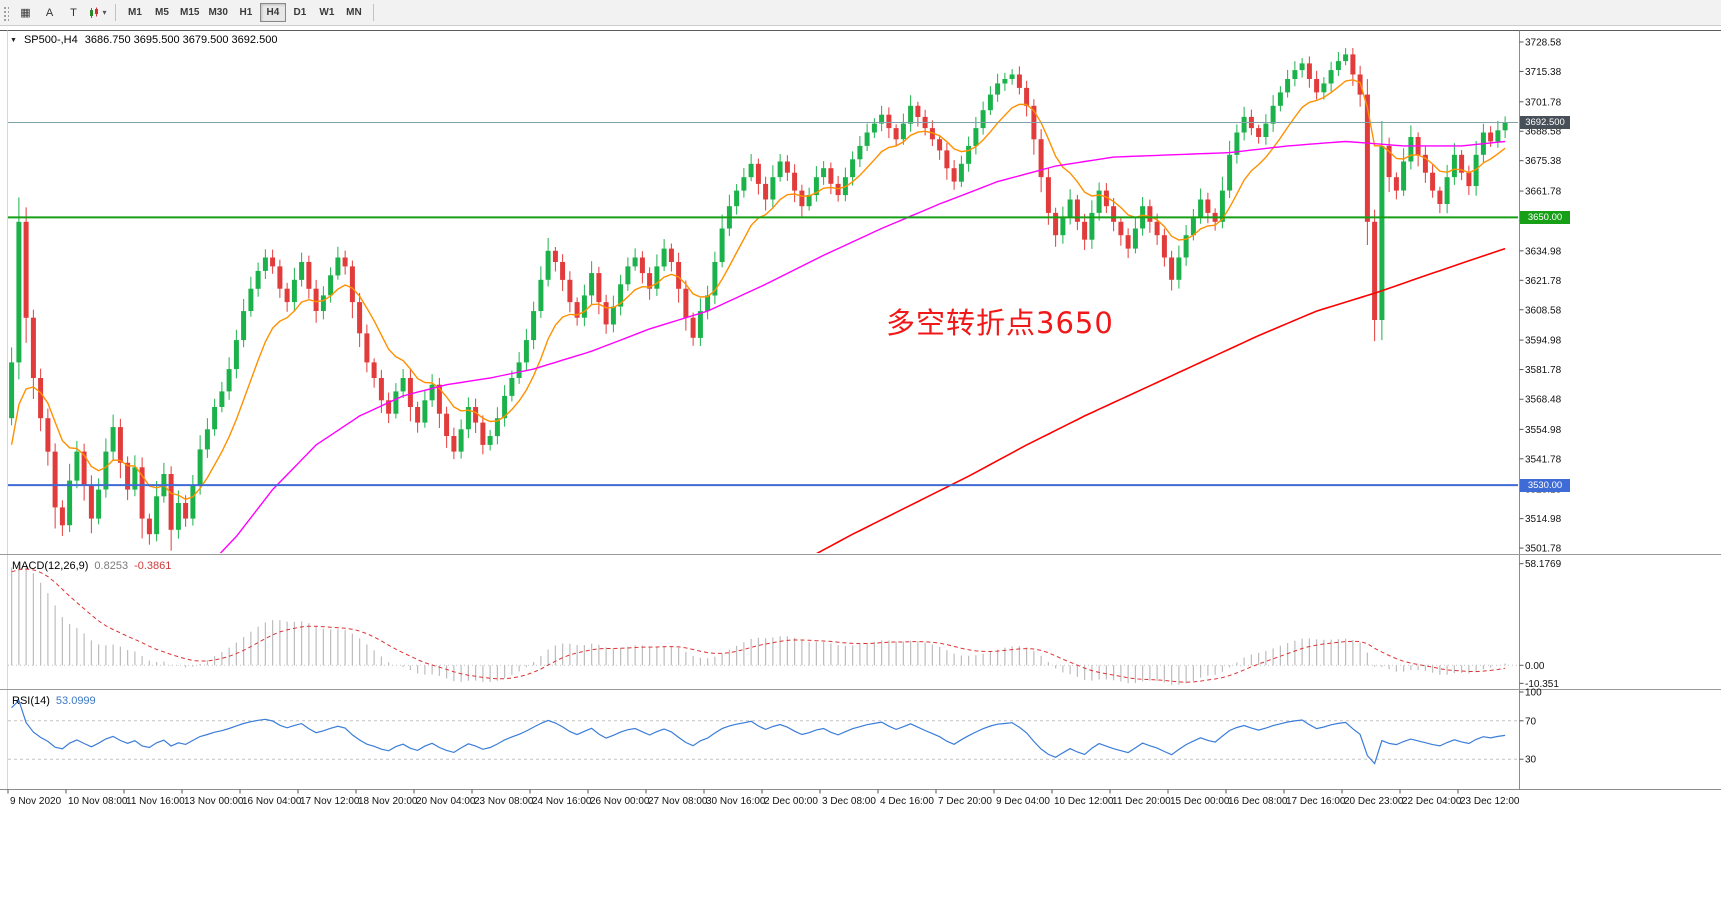 The height and width of the screenshot is (897, 1721). What do you see at coordinates (1316, 801) in the screenshot?
I see `time-tick-label: 17 Dec 16:00` at bounding box center [1316, 801].